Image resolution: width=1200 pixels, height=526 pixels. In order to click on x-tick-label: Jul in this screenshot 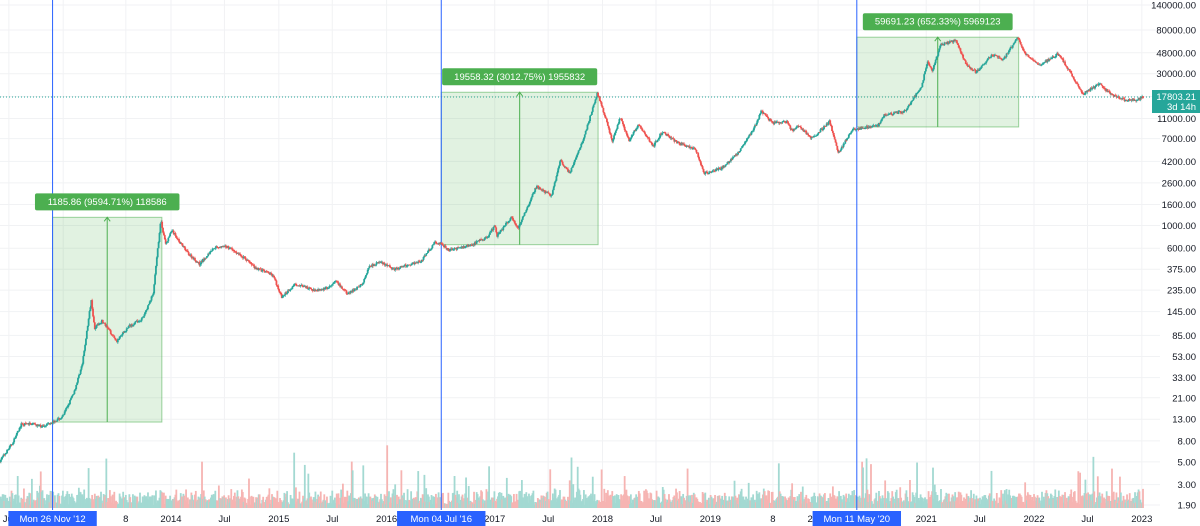, I will do `click(656, 519)`.